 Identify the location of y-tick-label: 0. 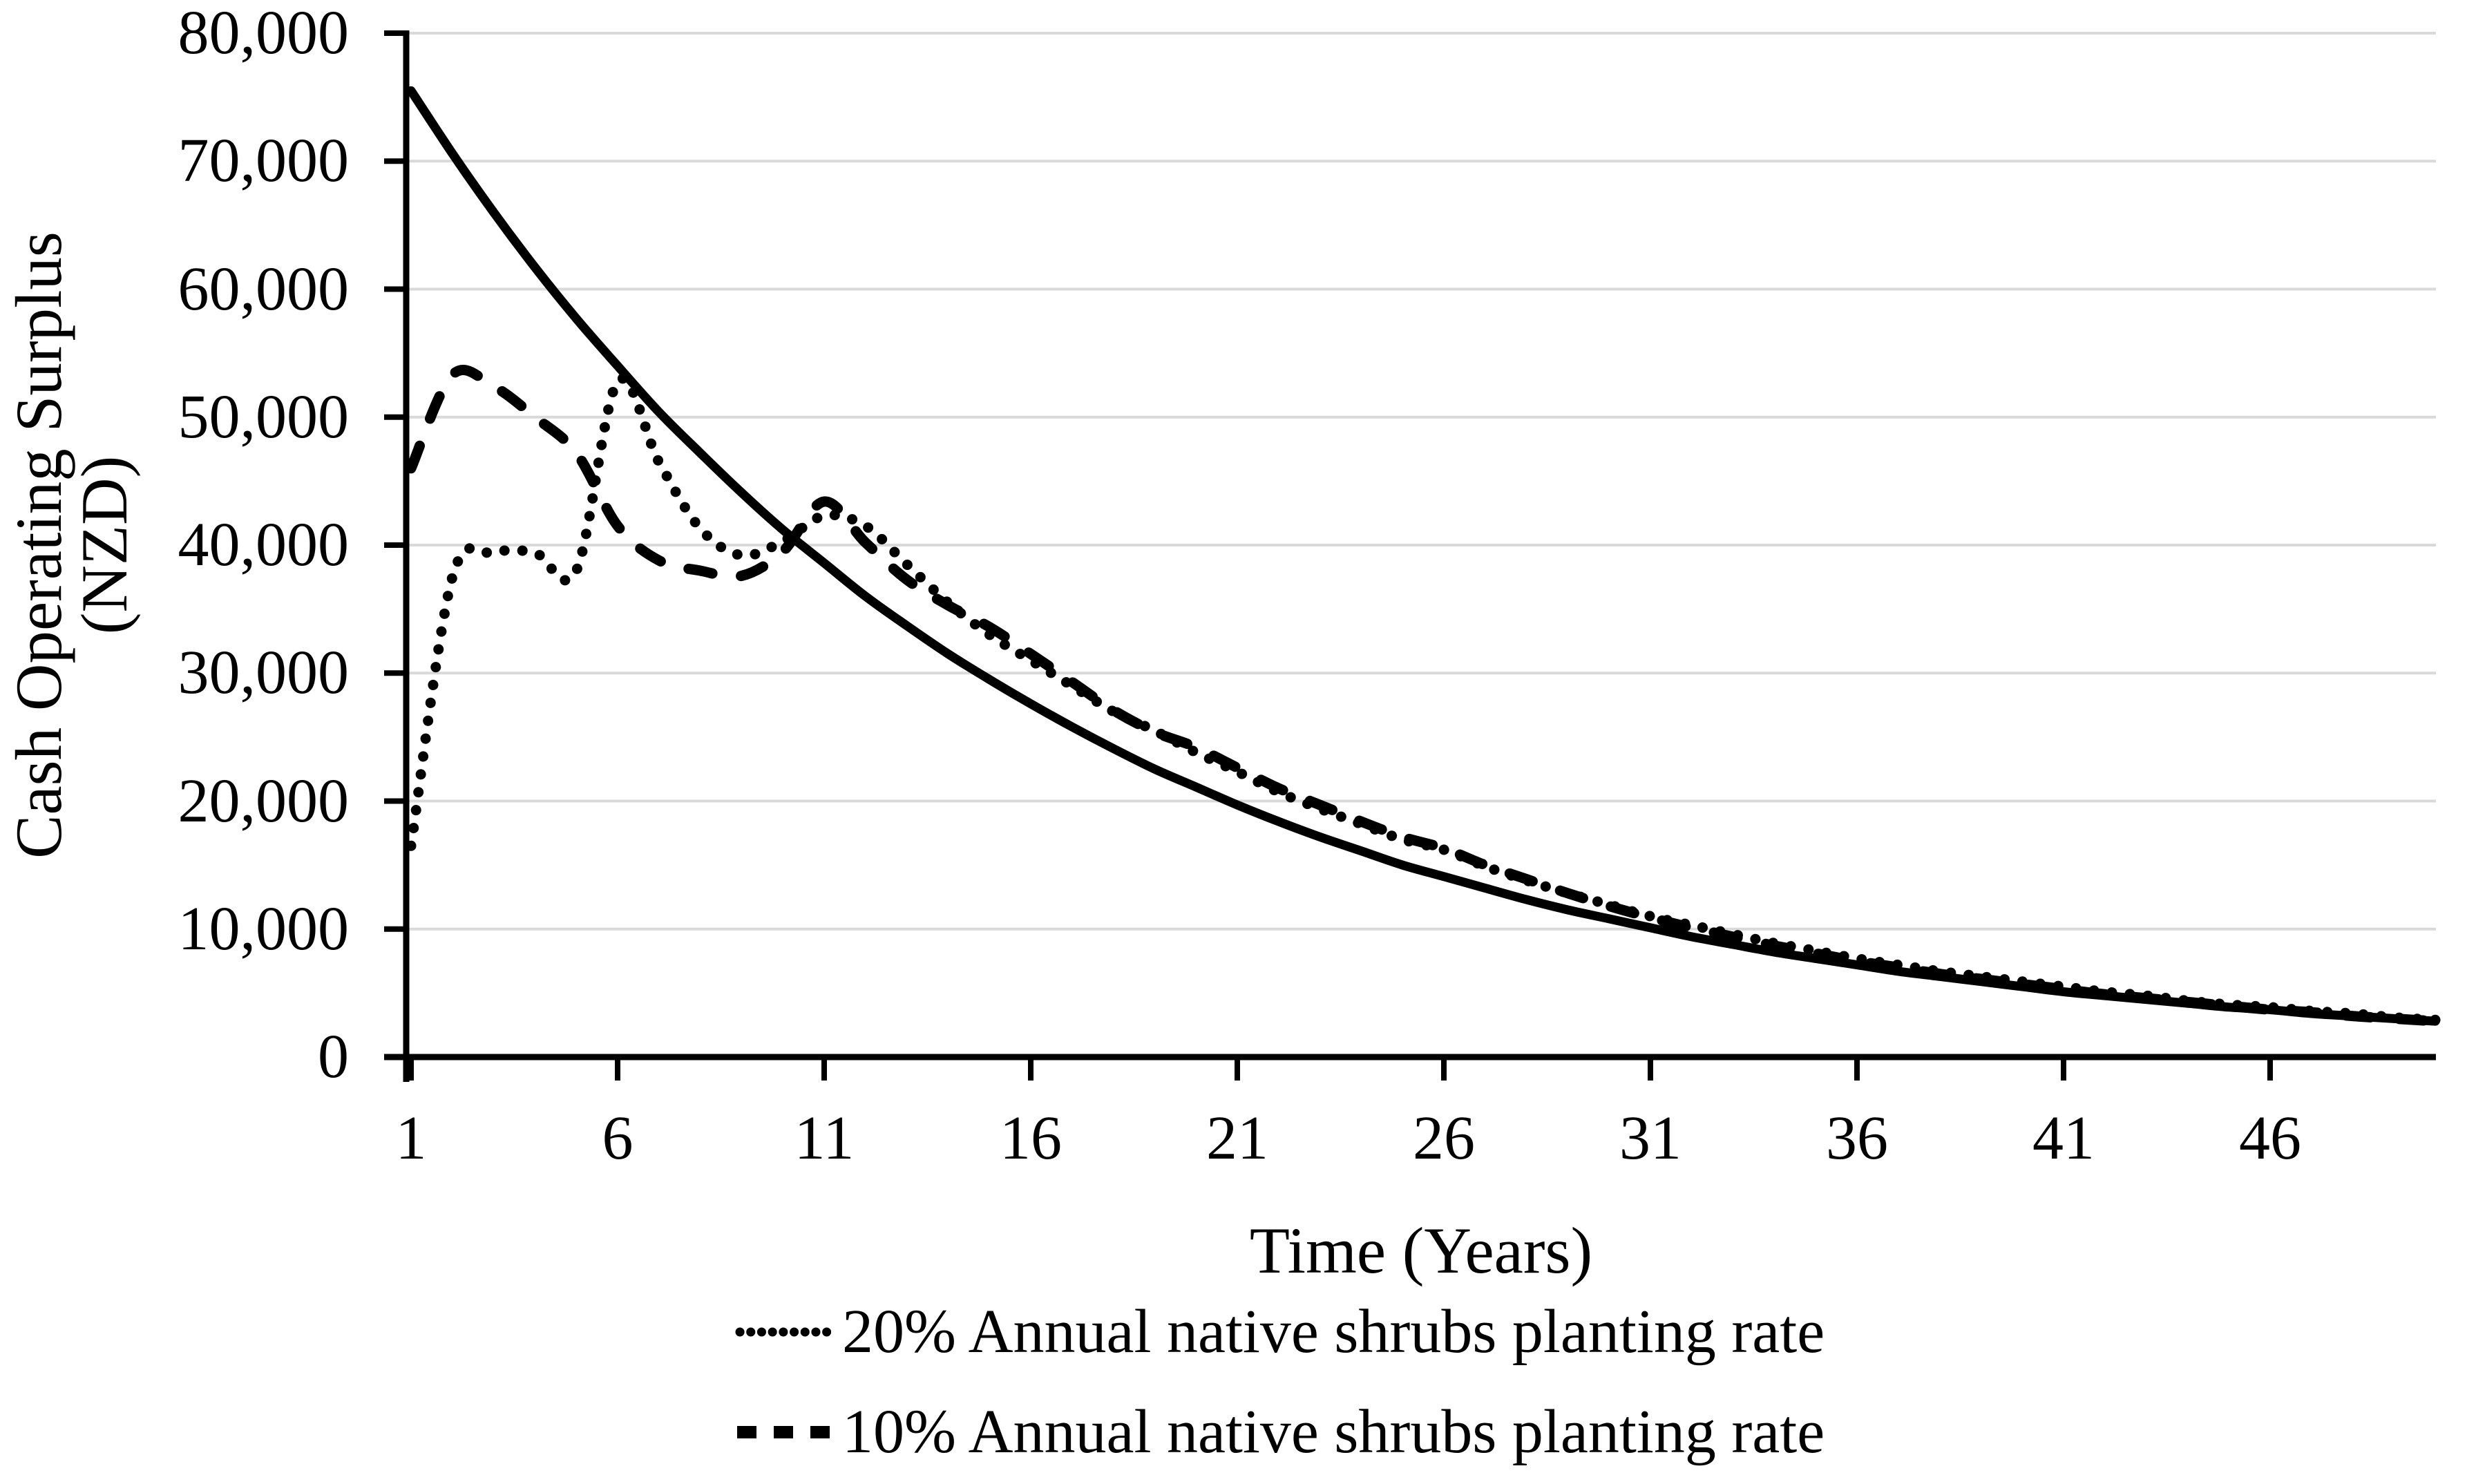
(333, 1056).